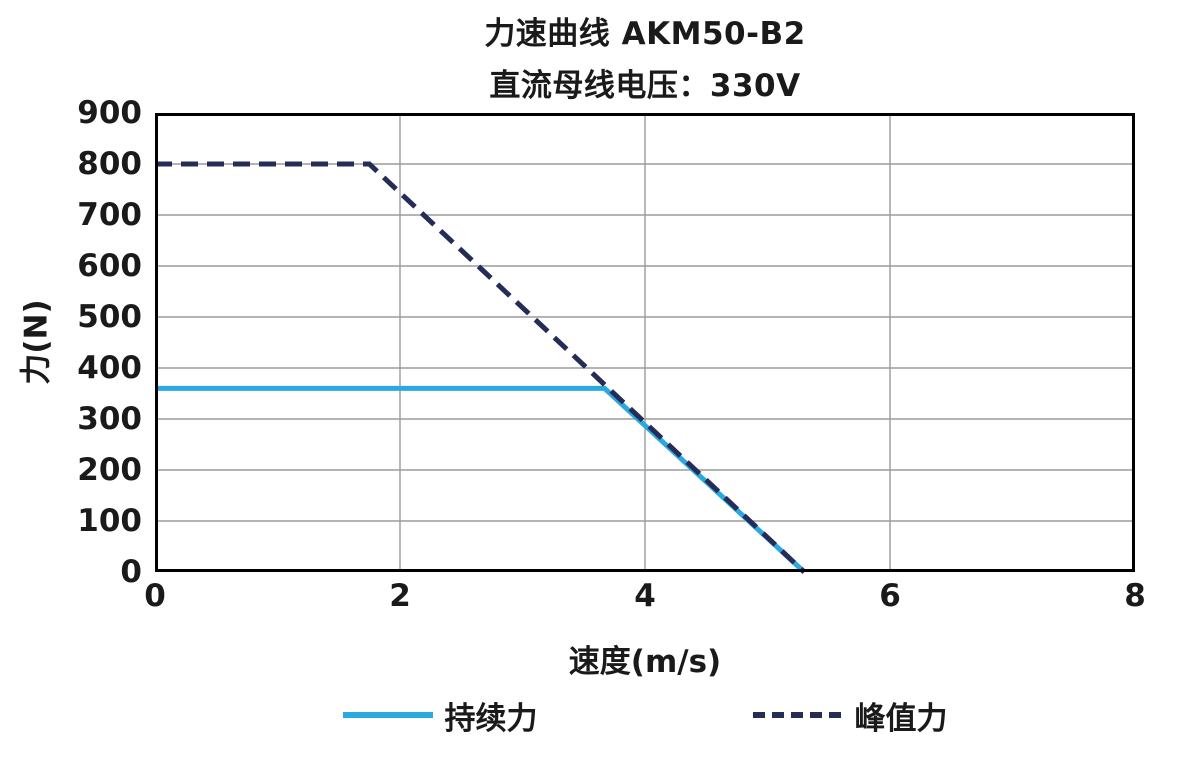 This screenshot has width=1202, height=757. What do you see at coordinates (387, 715) in the screenshot?
I see `continuous-line-swatch` at bounding box center [387, 715].